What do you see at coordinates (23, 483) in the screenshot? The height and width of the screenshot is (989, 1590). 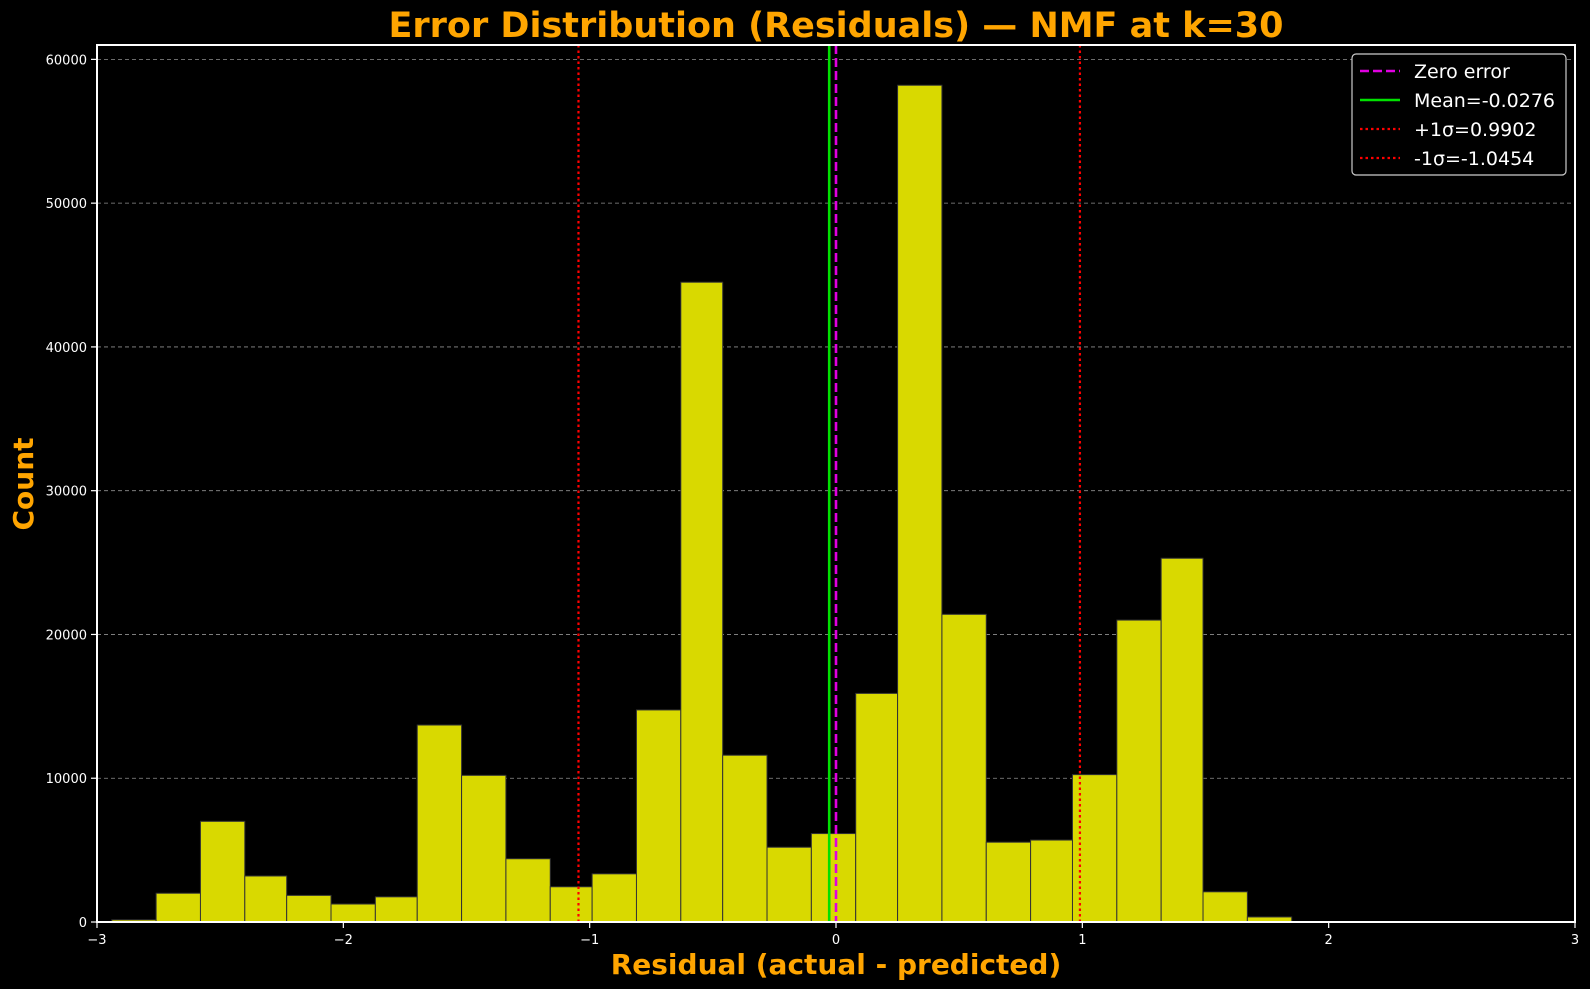 I see `y-axis-label: Count` at bounding box center [23, 483].